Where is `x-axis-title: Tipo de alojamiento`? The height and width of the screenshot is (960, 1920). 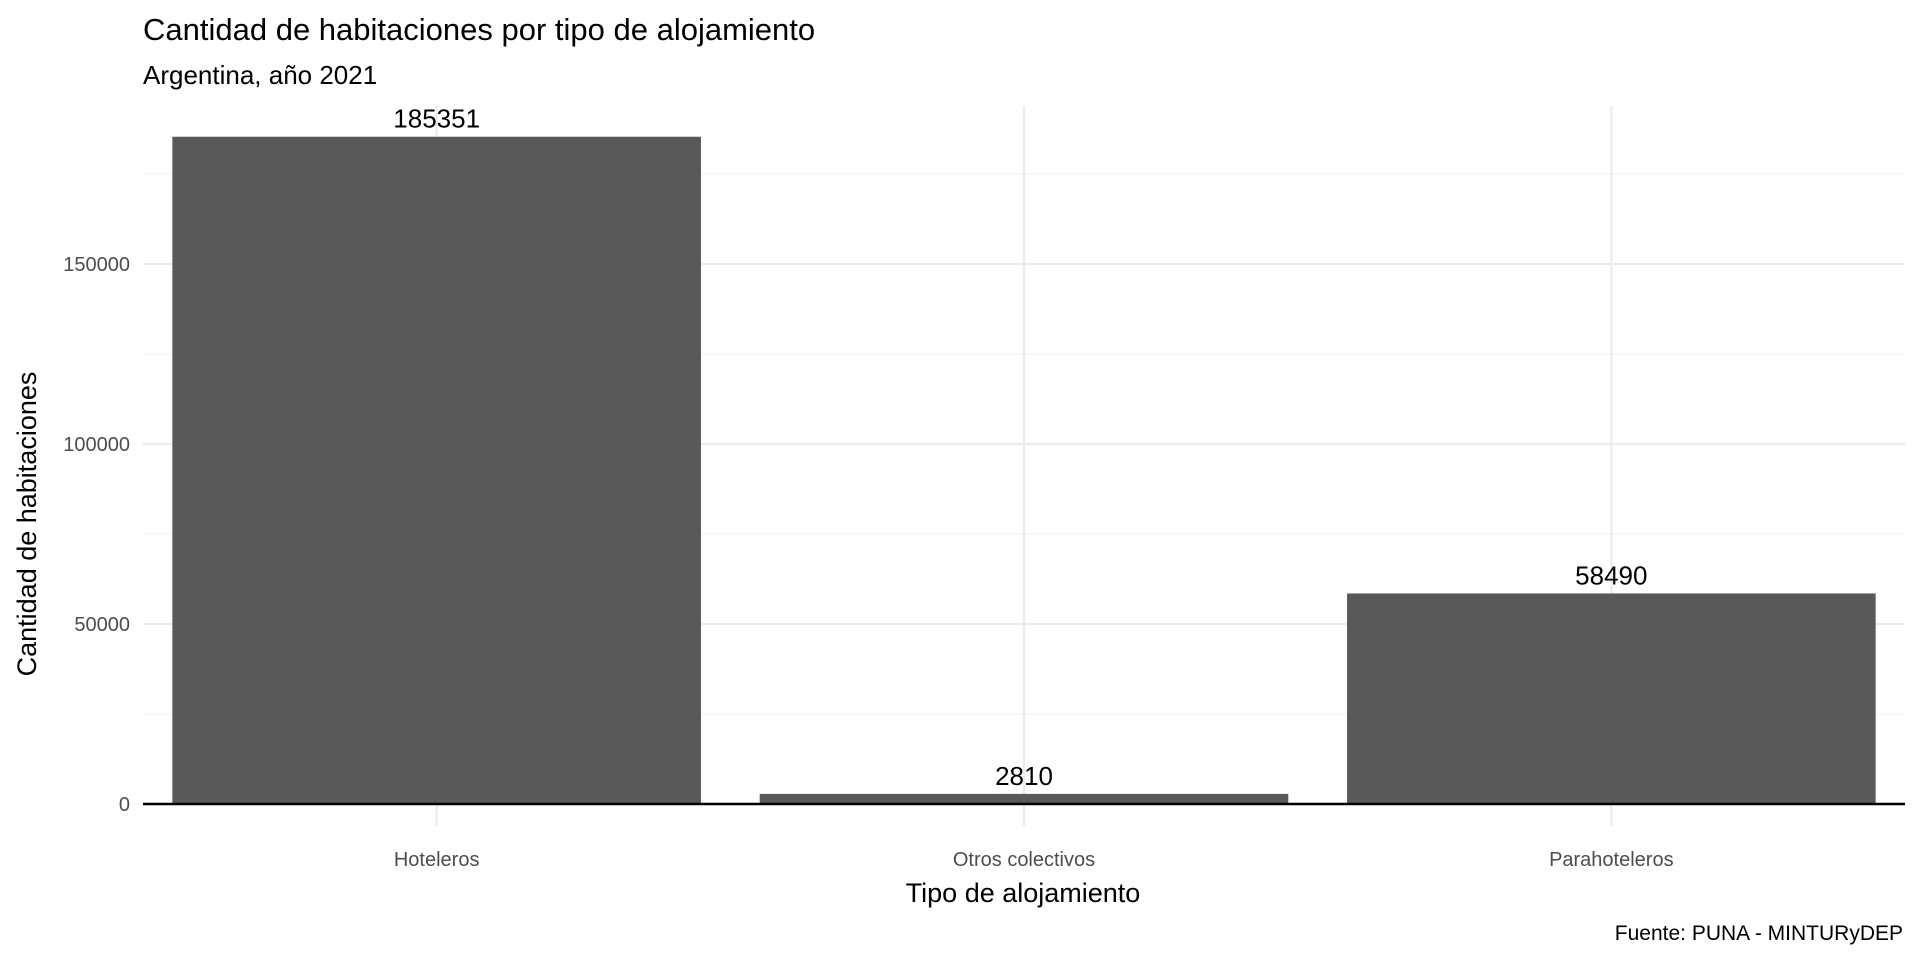
x-axis-title: Tipo de alojamiento is located at coordinates (1023, 893).